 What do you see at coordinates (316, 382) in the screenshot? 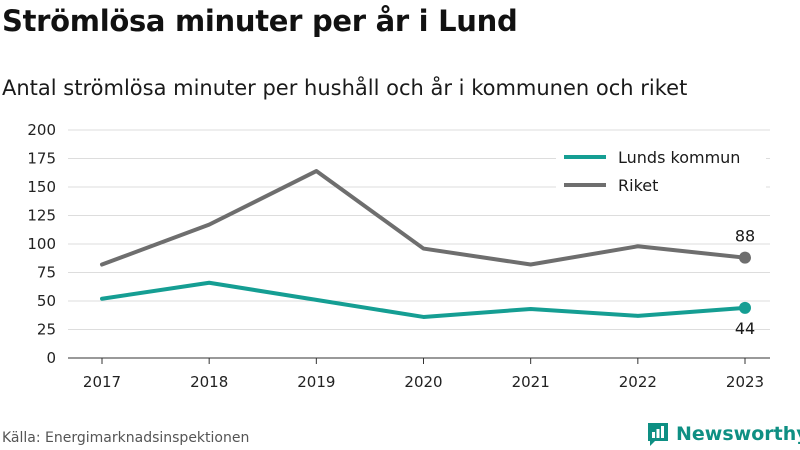
I see `x-tick-label: 2019` at bounding box center [316, 382].